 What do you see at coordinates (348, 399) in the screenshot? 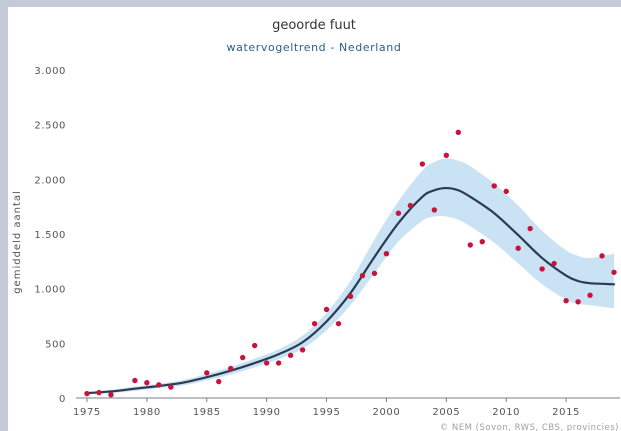
I see `axes` at bounding box center [348, 399].